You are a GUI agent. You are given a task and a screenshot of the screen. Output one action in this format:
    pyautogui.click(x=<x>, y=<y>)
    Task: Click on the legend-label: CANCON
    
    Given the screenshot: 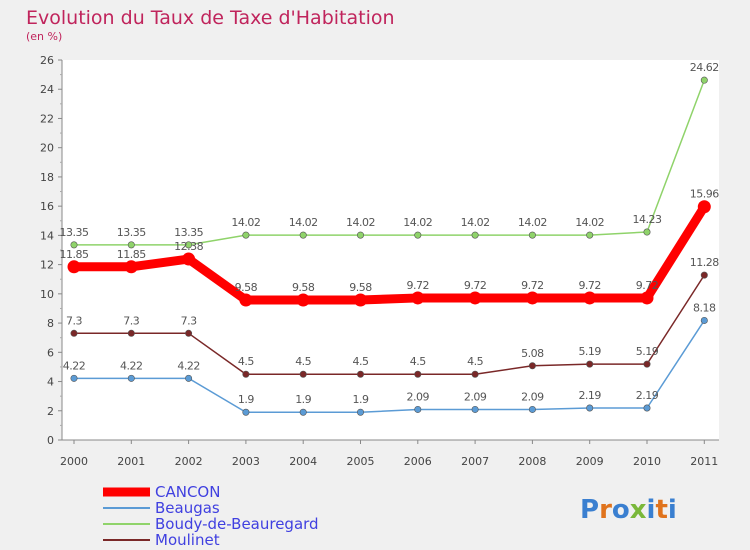 What is the action you would take?
    pyautogui.click(x=187, y=492)
    